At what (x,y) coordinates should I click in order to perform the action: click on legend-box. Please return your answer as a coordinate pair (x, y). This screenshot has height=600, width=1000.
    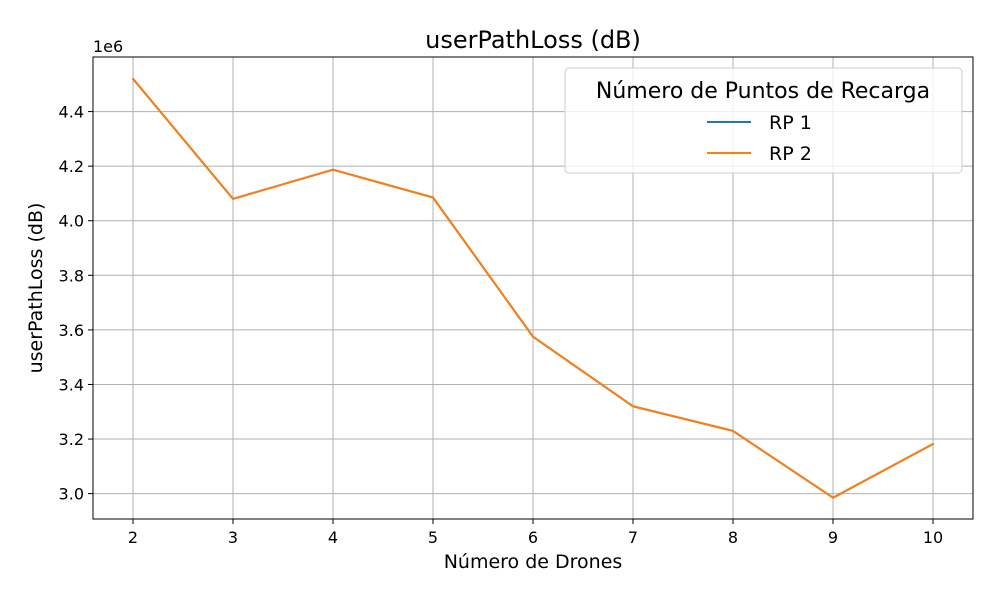
    Looking at the image, I should click on (763, 120).